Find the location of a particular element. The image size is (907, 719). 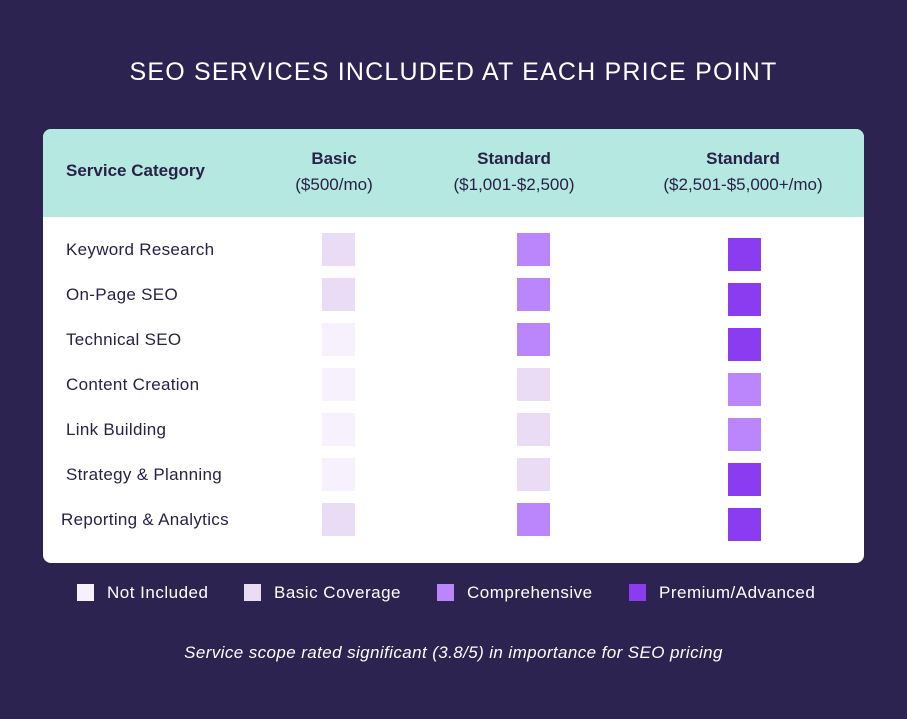

row-label: Strategy & Planning is located at coordinates (144, 474).